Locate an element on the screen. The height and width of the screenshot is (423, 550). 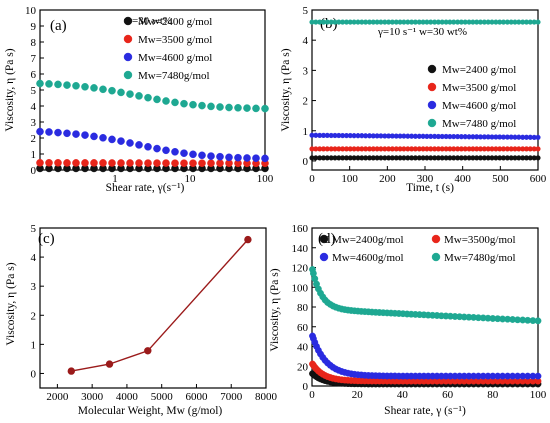
xtick-label-a-2: 100 is located at coordinates (265, 179).